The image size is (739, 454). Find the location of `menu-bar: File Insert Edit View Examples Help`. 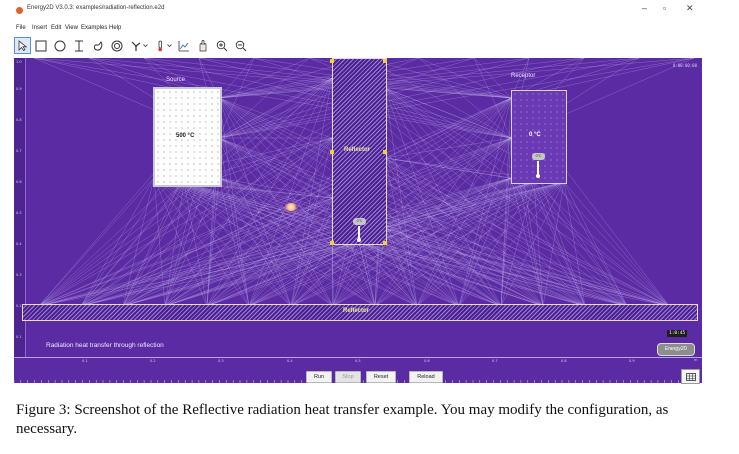

menu-bar: File Insert Edit View Examples Help is located at coordinates (369, 30).